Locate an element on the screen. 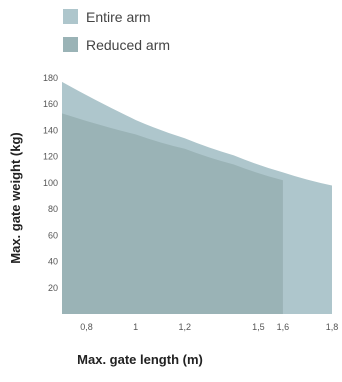 This screenshot has width=342, height=382. y-tick-label: 100 is located at coordinates (50, 183).